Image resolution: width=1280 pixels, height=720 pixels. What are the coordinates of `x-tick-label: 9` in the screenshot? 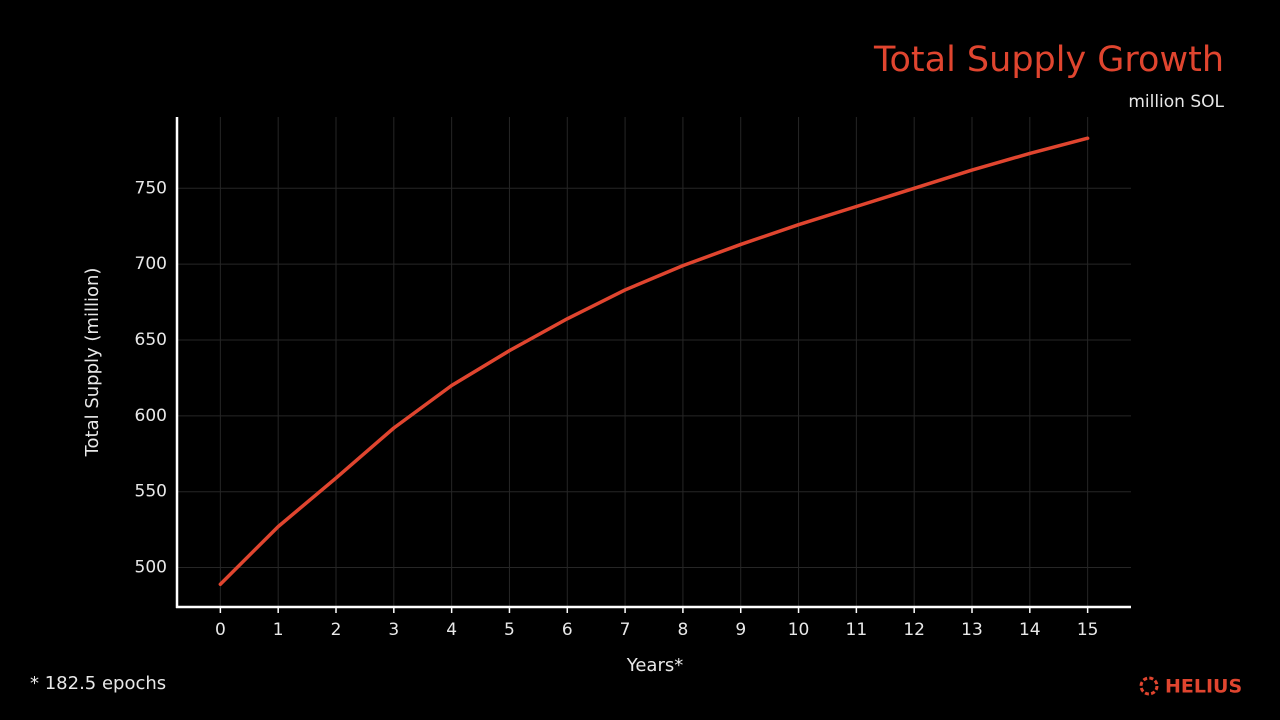 It's located at (740, 630).